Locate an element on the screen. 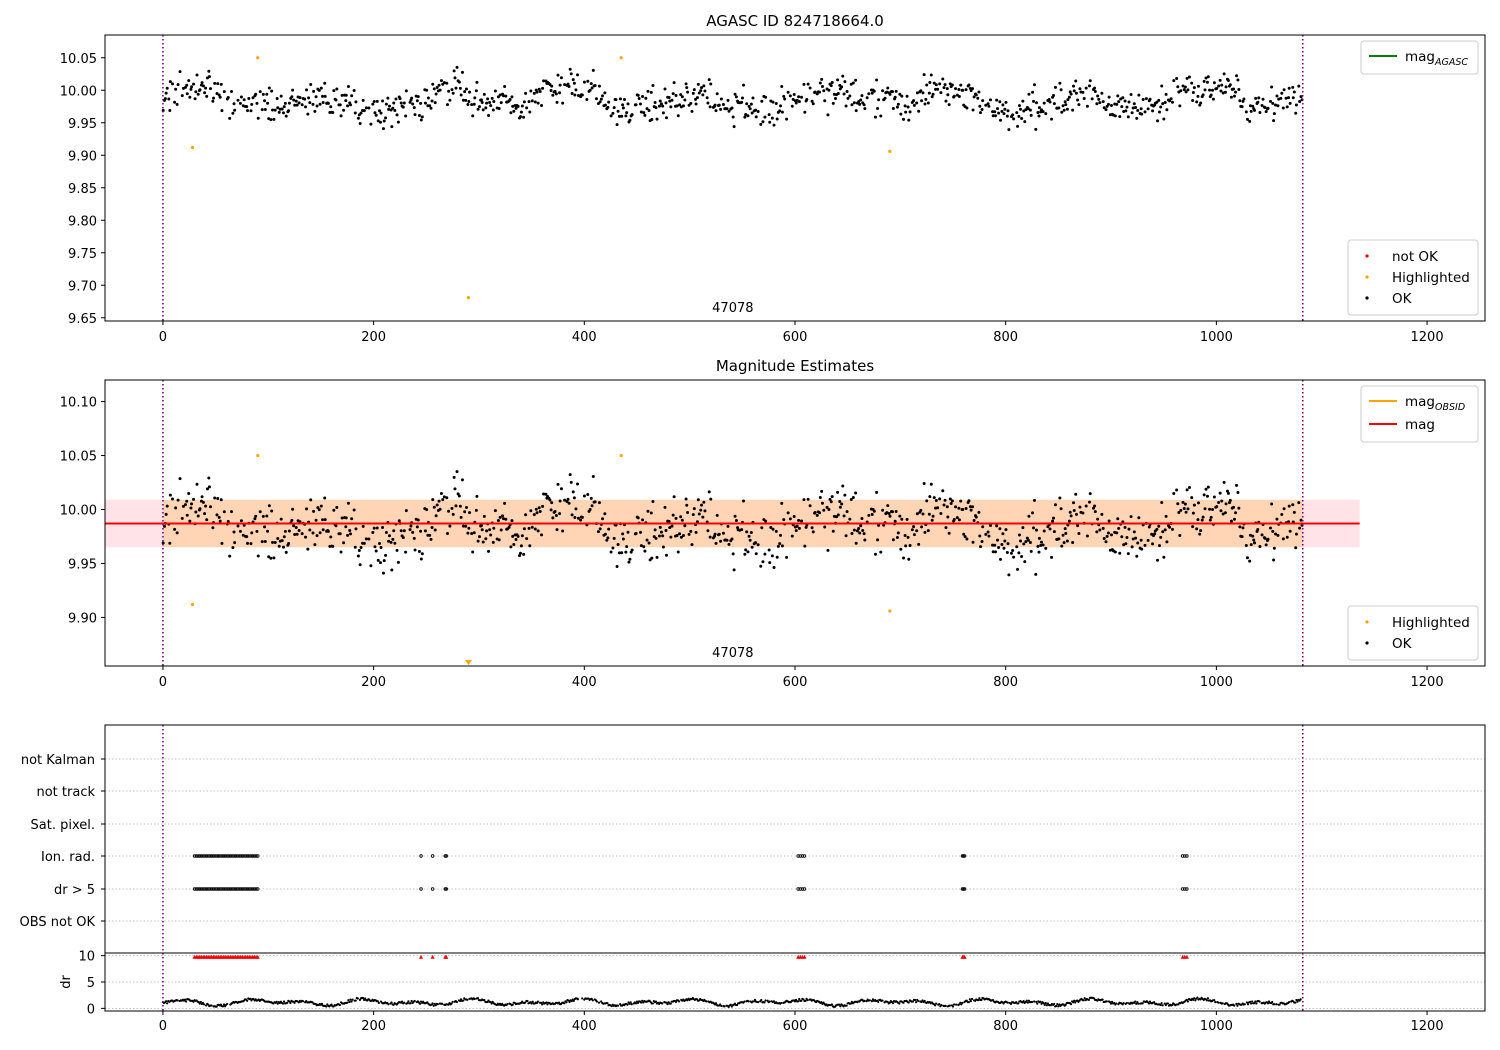 The width and height of the screenshot is (1500, 1050). ion-rad-flag is located at coordinates (215, 856).